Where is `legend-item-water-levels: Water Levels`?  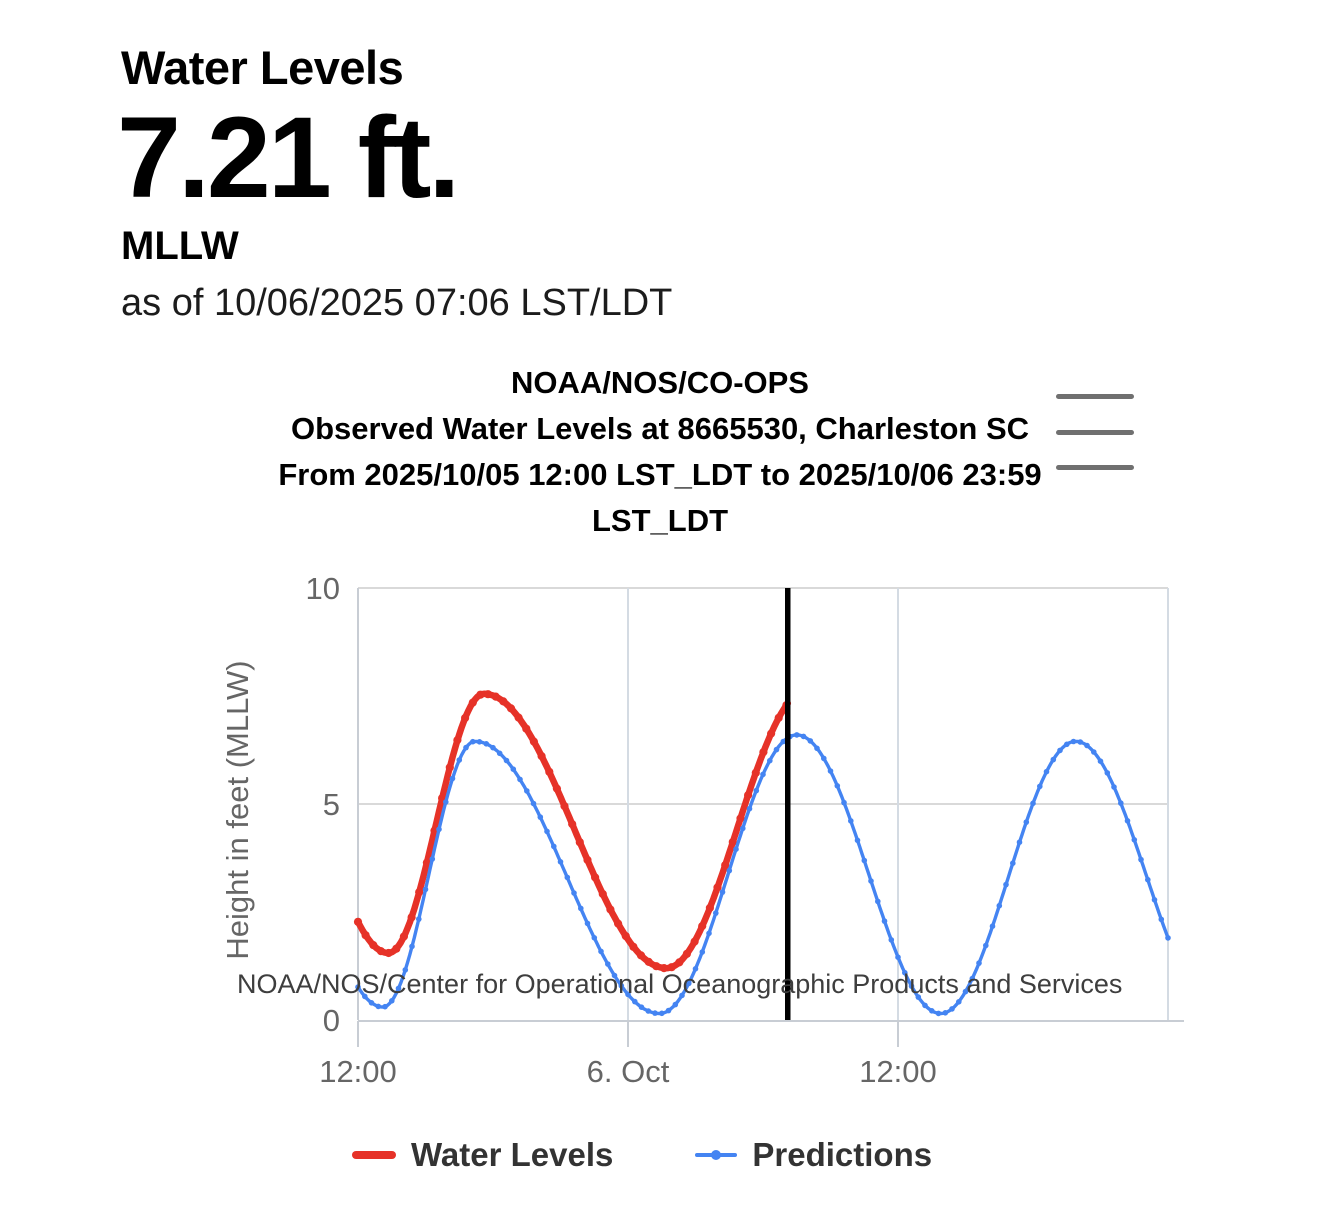
legend-item-water-levels: Water Levels is located at coordinates (482, 1155).